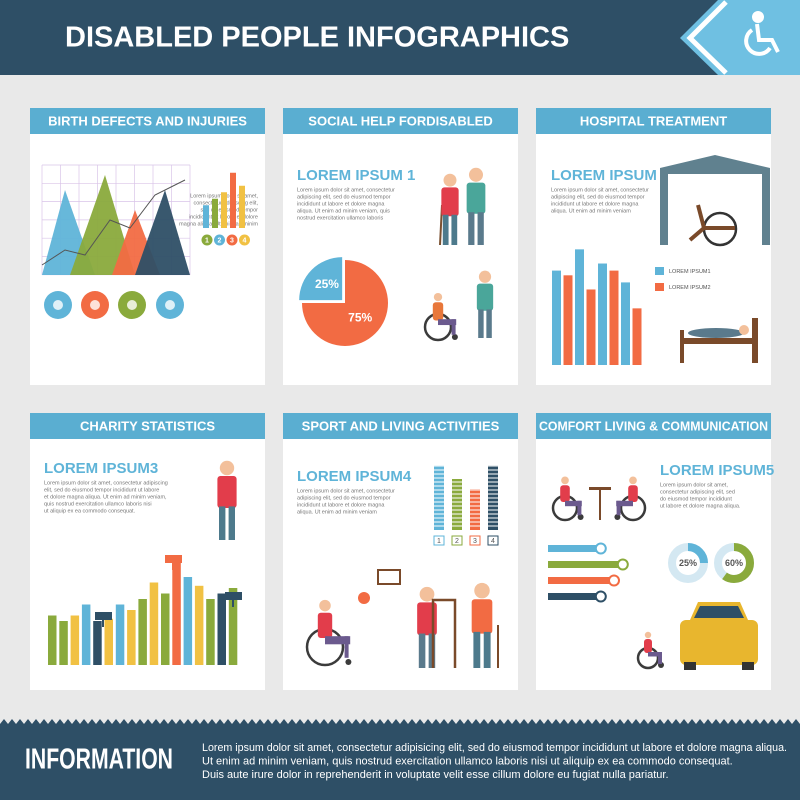  I want to click on wheelchair-icon, so click(762, 33).